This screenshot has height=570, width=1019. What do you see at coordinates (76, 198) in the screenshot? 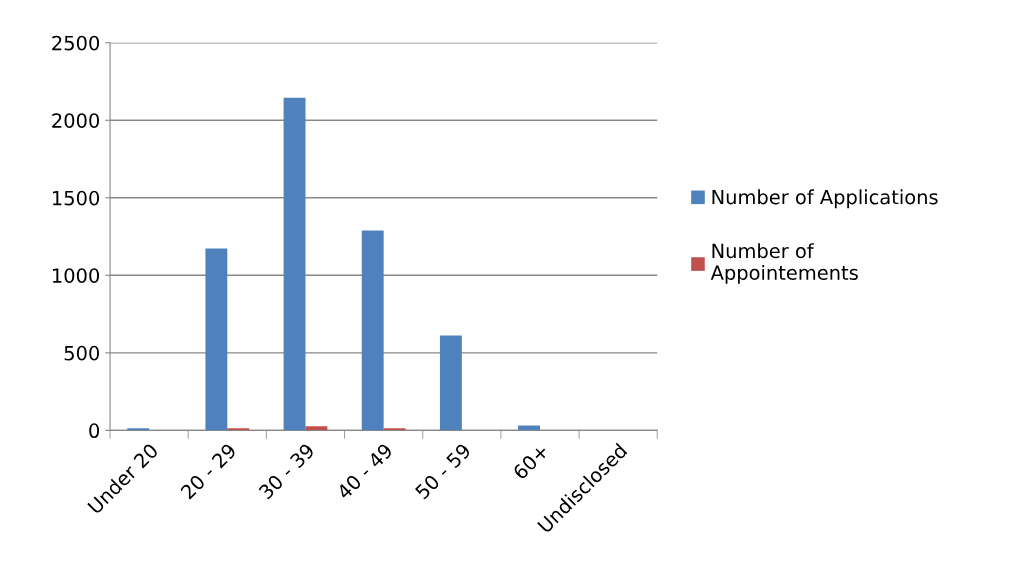
I see `y-tick-label: 1500` at bounding box center [76, 198].